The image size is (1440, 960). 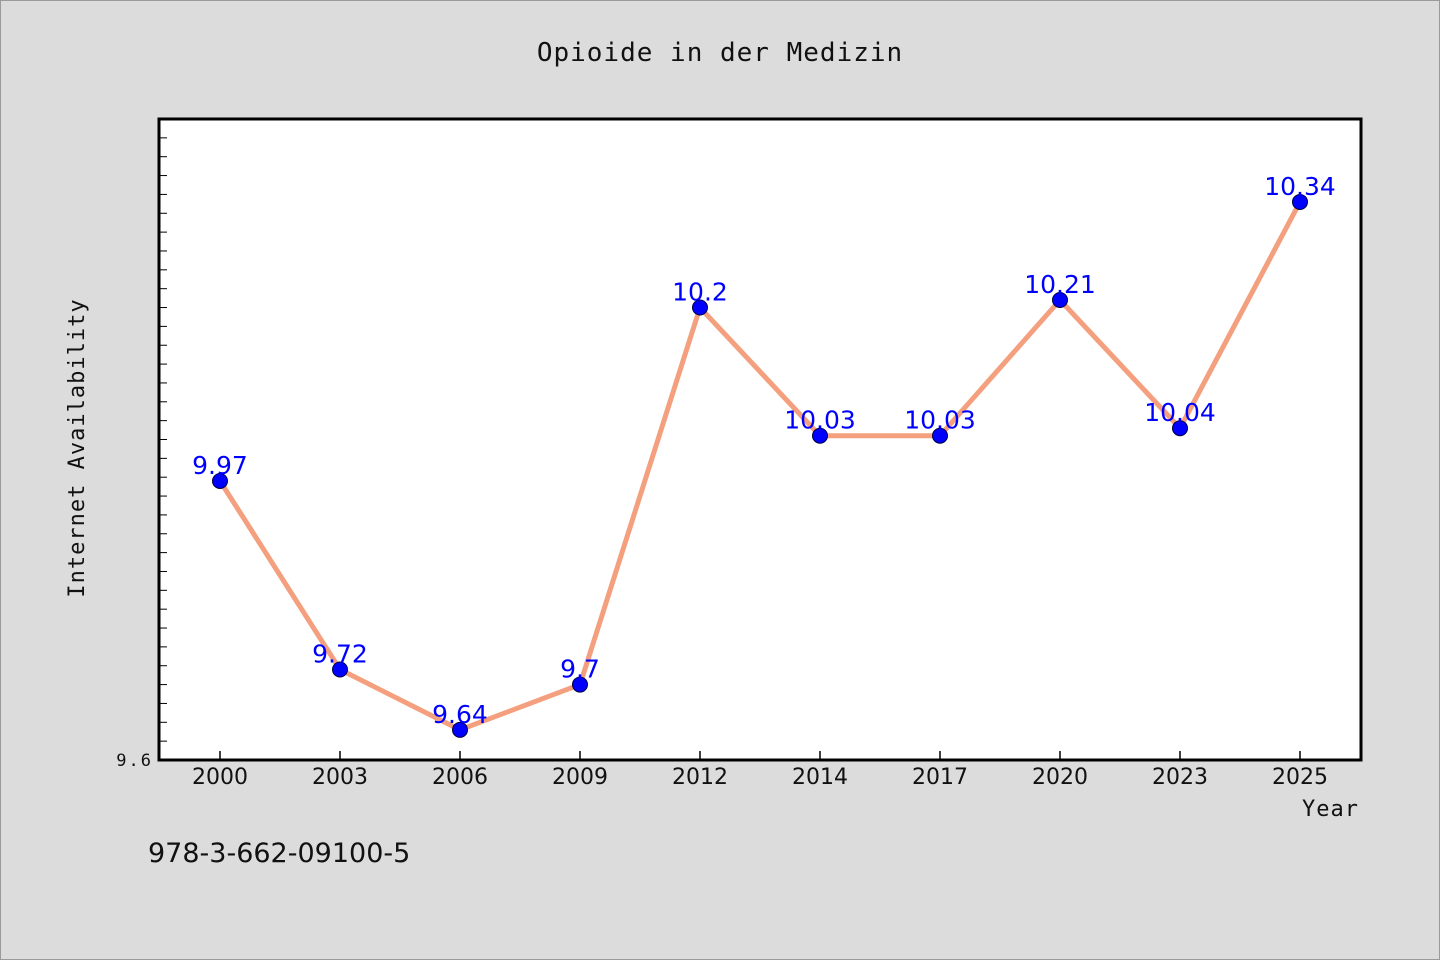 What do you see at coordinates (460, 777) in the screenshot?
I see `x-tick-label: 2006` at bounding box center [460, 777].